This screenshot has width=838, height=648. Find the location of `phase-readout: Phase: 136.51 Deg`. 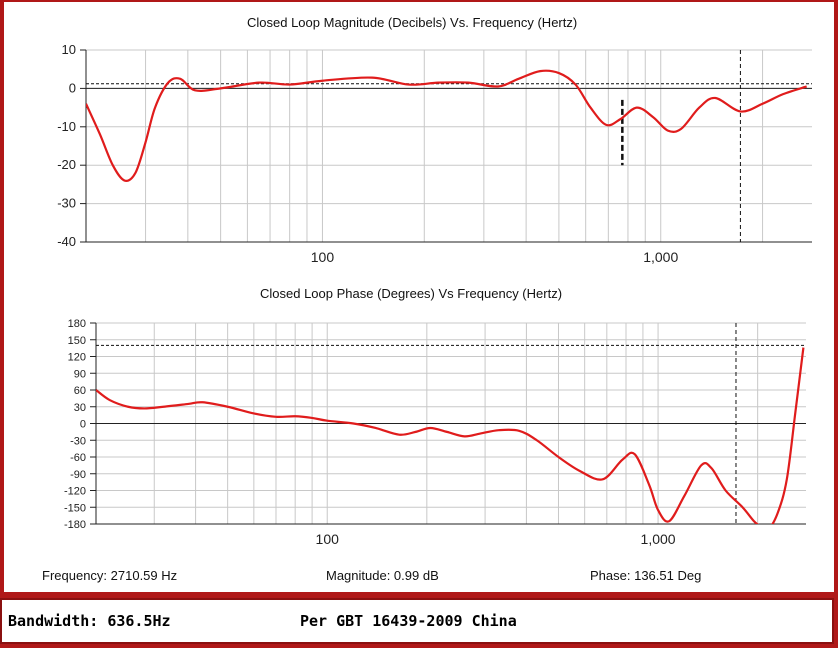

phase-readout: Phase: 136.51 Deg is located at coordinates (646, 575).